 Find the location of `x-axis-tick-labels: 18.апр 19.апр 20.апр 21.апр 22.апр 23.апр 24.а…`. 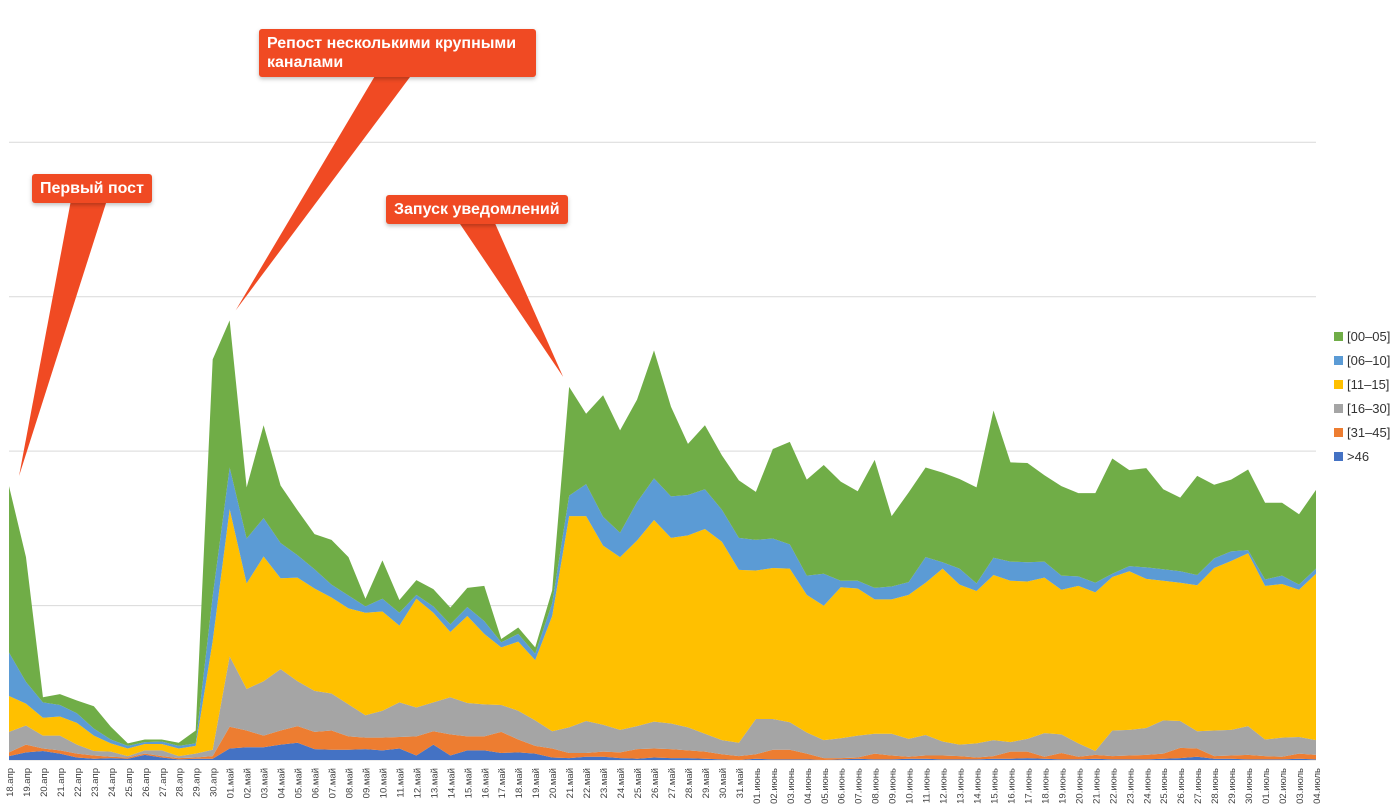

x-axis-tick-labels: 18.апр 19.апр 20.апр 21.апр 22.апр 23.апр 24.а… is located at coordinates (664, 786).